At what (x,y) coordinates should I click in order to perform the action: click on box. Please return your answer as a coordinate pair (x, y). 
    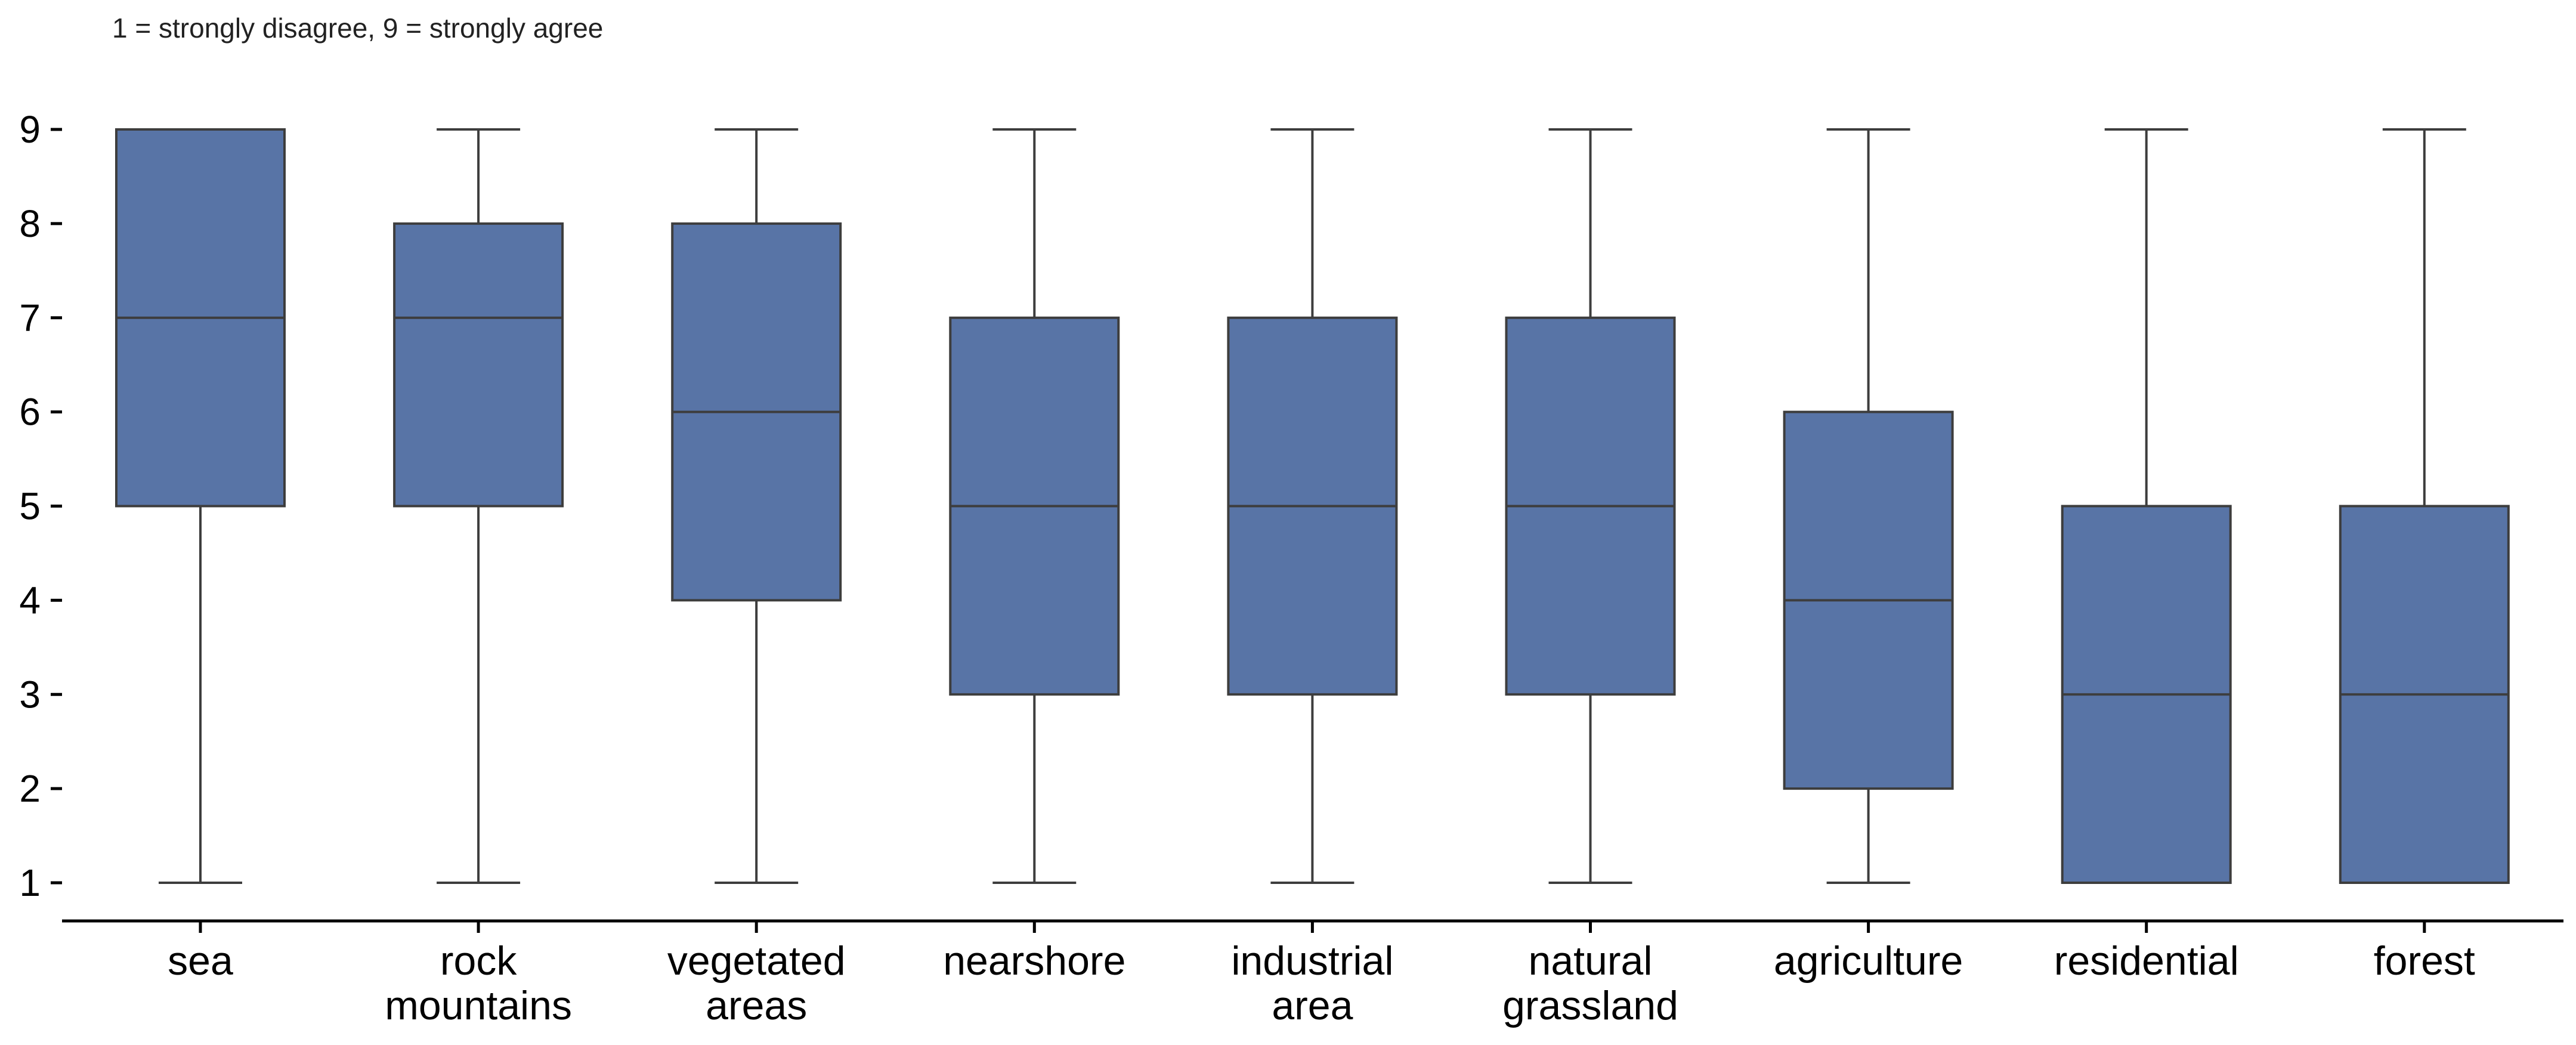
    Looking at the image, I should click on (478, 365).